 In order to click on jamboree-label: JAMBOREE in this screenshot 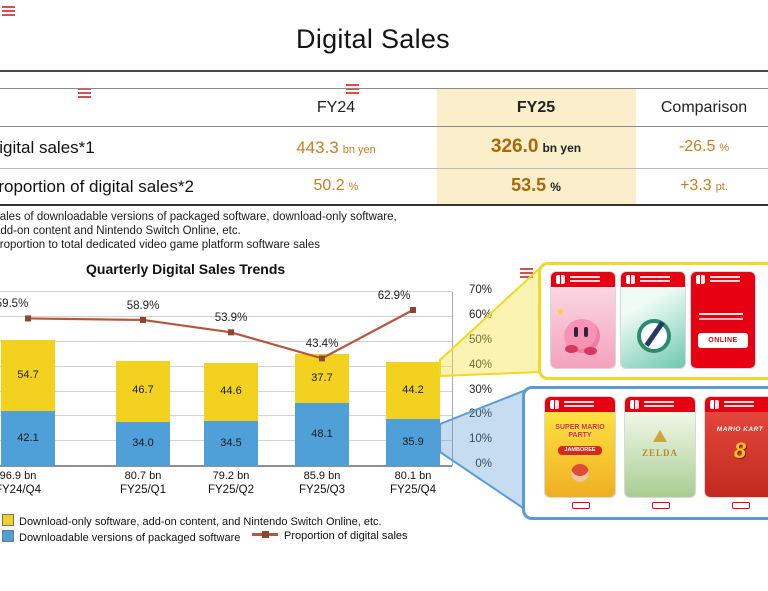, I will do `click(580, 450)`.